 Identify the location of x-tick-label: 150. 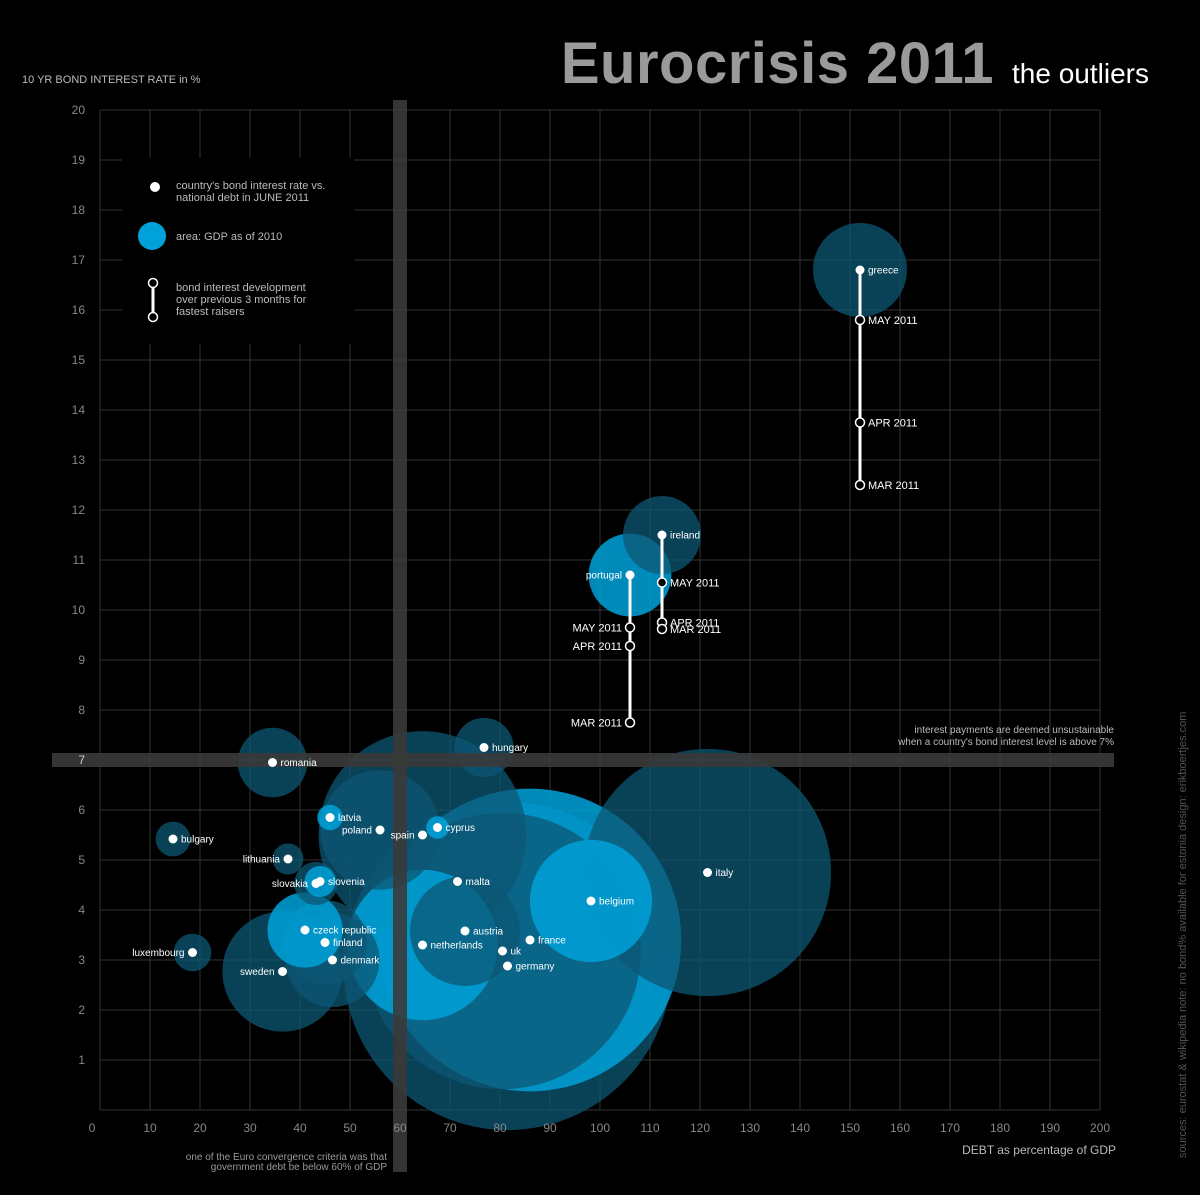
(850, 1128).